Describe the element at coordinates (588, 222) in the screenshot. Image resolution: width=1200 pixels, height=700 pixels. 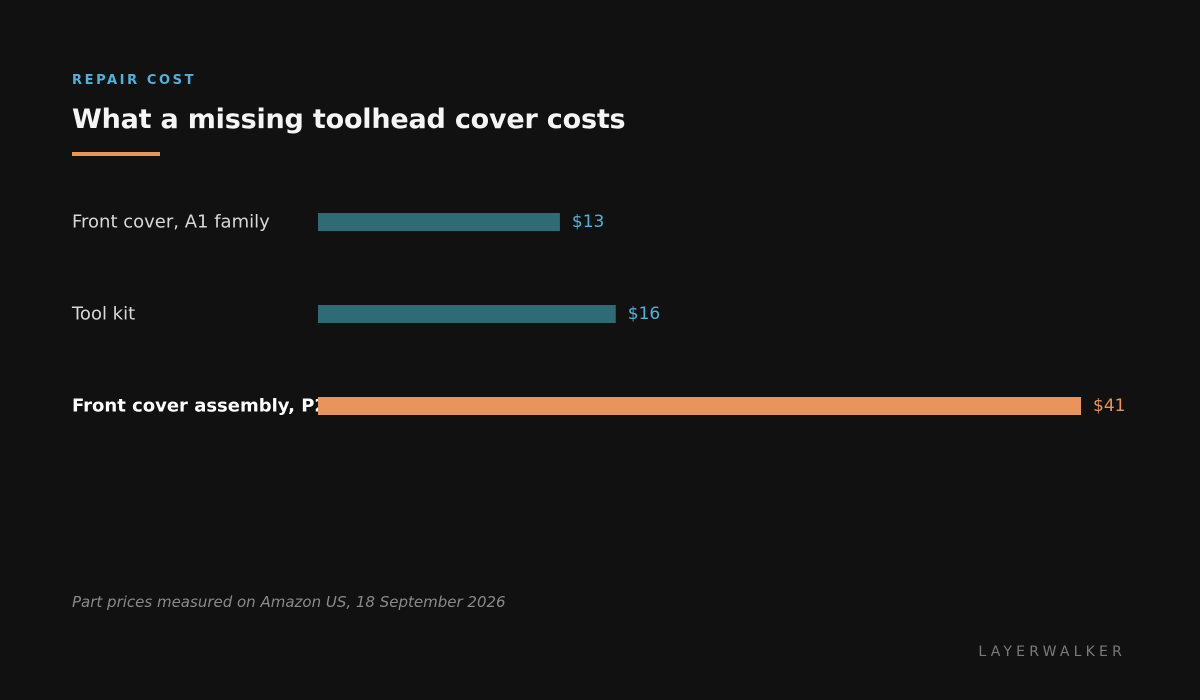
I see `value-label: $13` at that location.